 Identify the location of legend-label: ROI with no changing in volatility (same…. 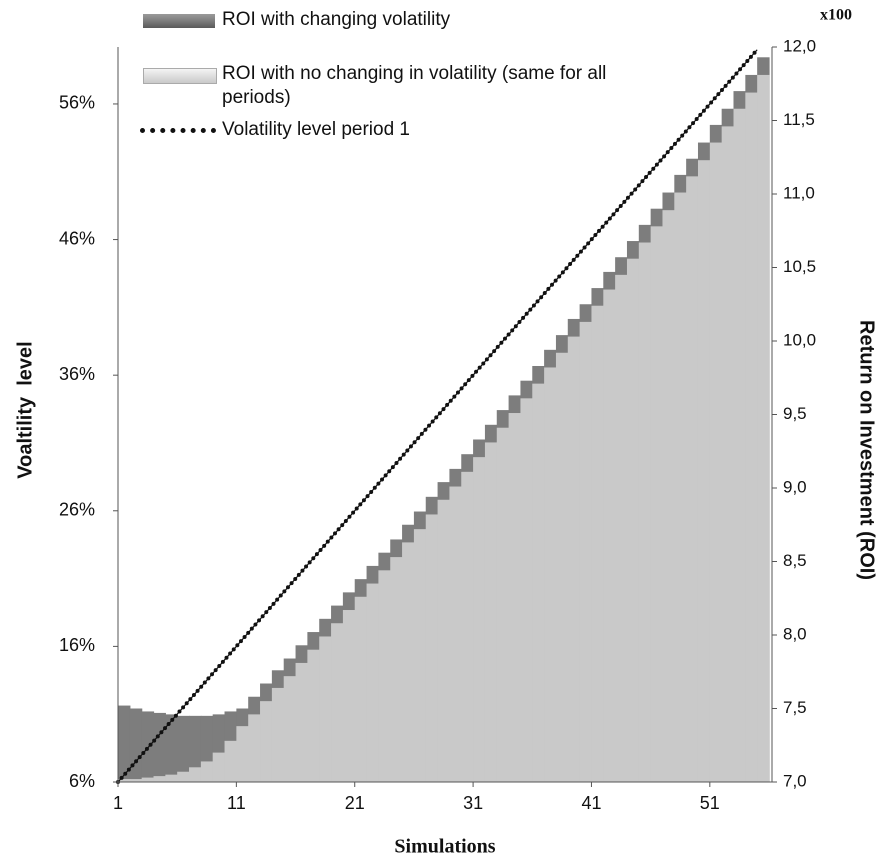
(414, 85).